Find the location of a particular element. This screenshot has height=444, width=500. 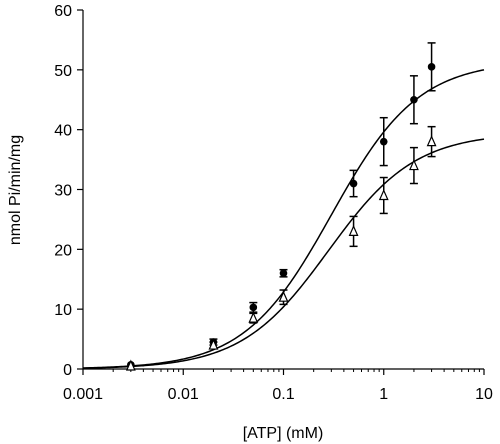

x-tick-label: 0.1 is located at coordinates (283, 394).